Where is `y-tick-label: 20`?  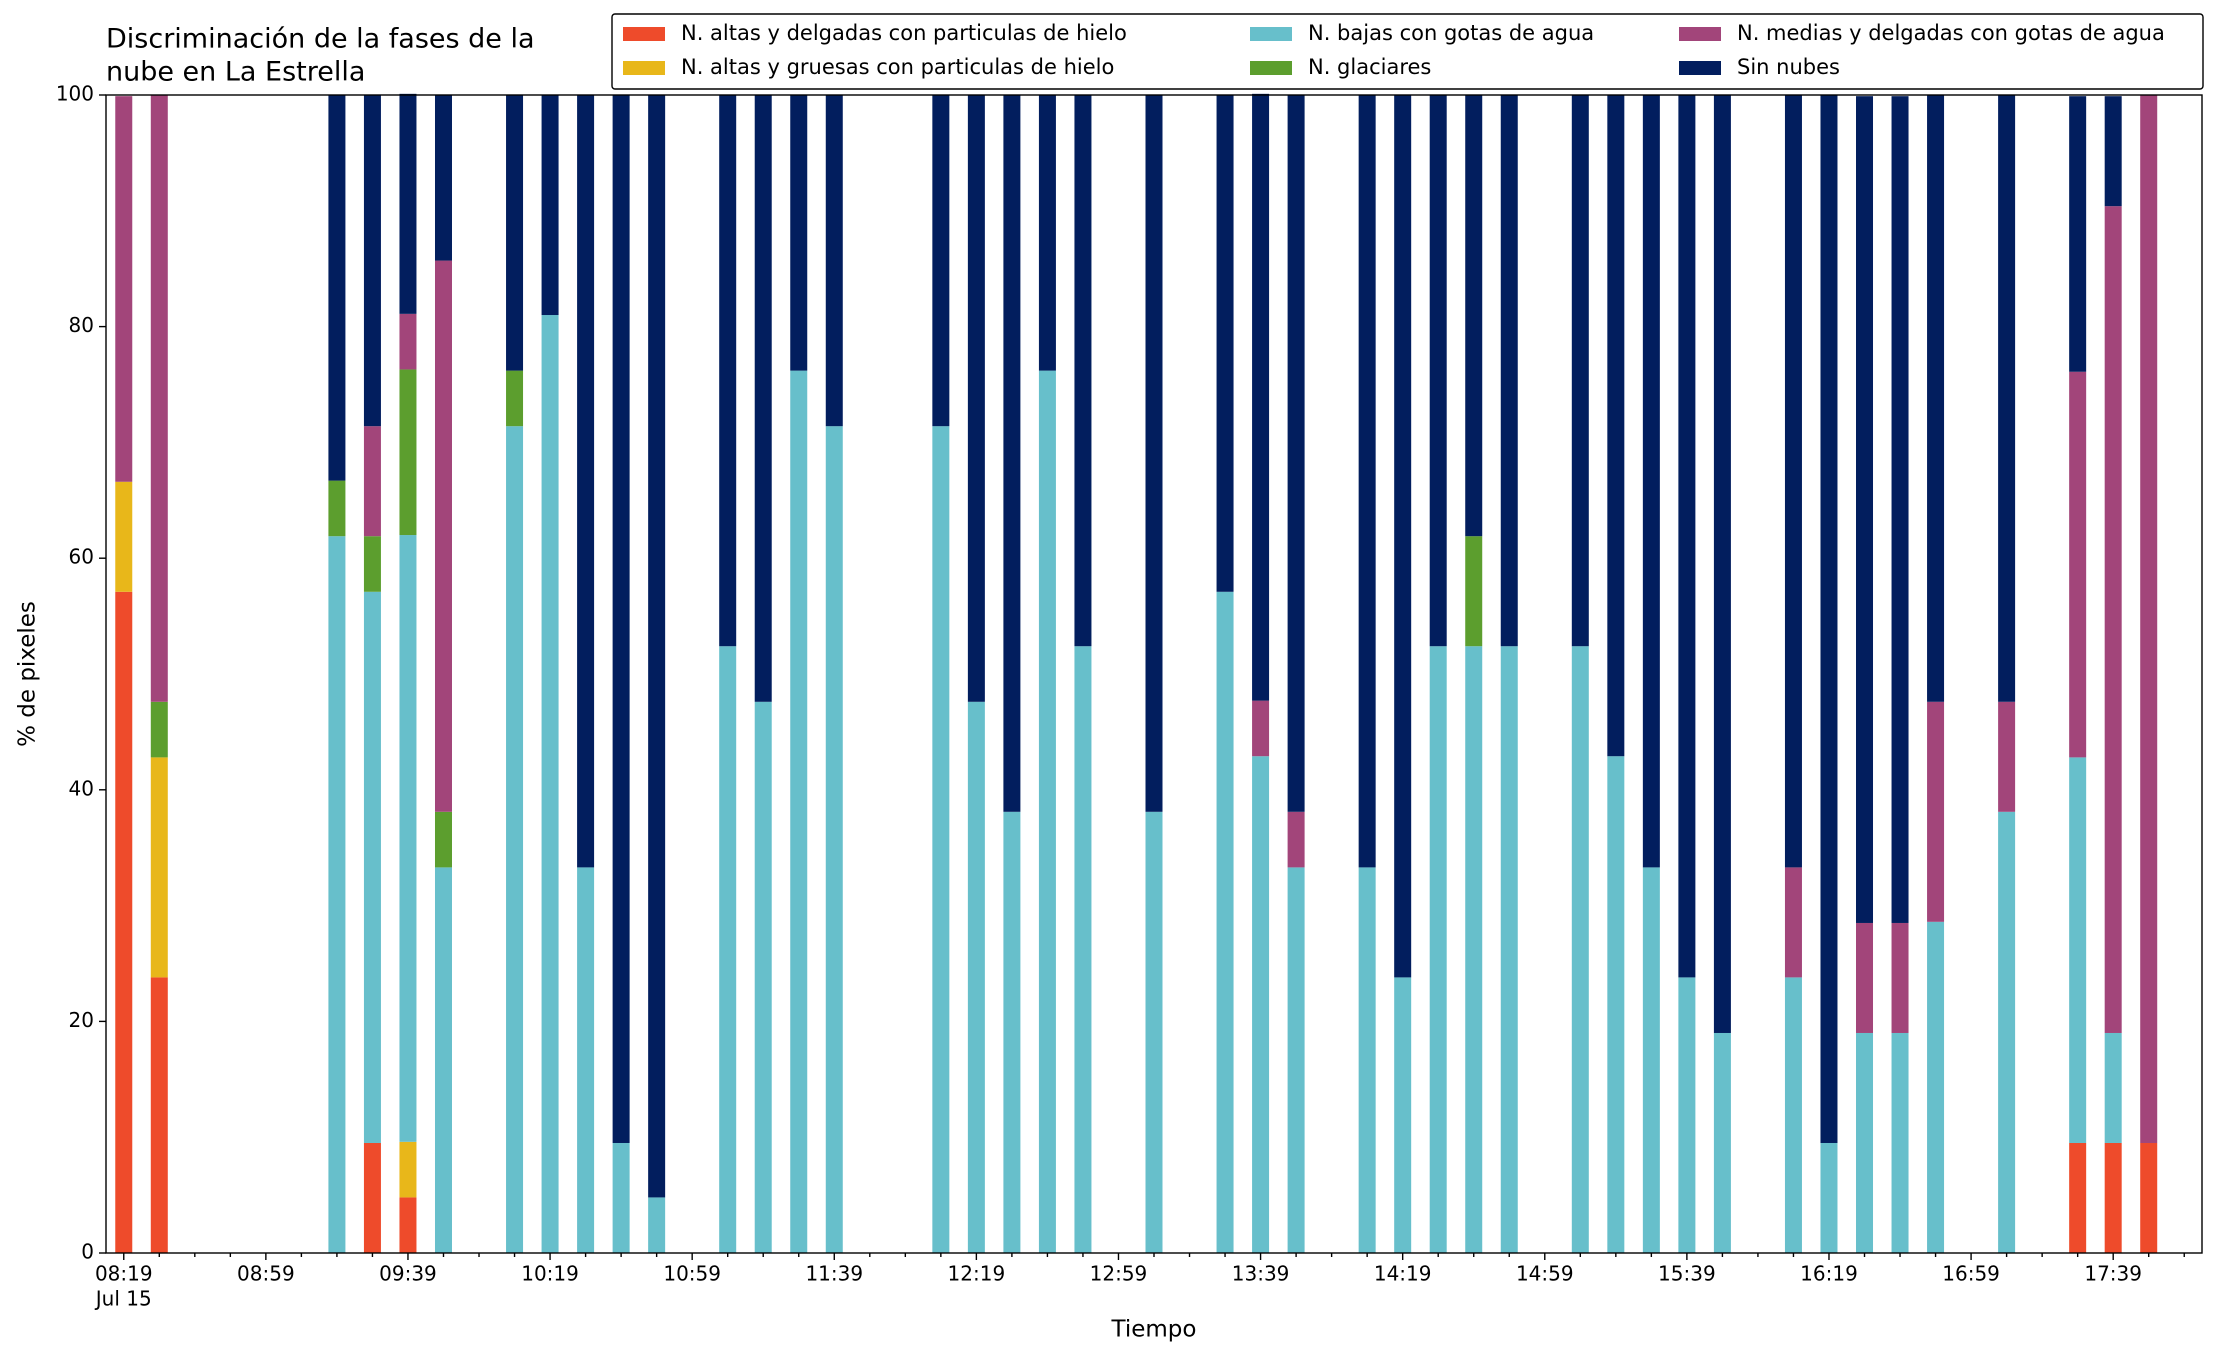
y-tick-label: 20 is located at coordinates (81, 1020).